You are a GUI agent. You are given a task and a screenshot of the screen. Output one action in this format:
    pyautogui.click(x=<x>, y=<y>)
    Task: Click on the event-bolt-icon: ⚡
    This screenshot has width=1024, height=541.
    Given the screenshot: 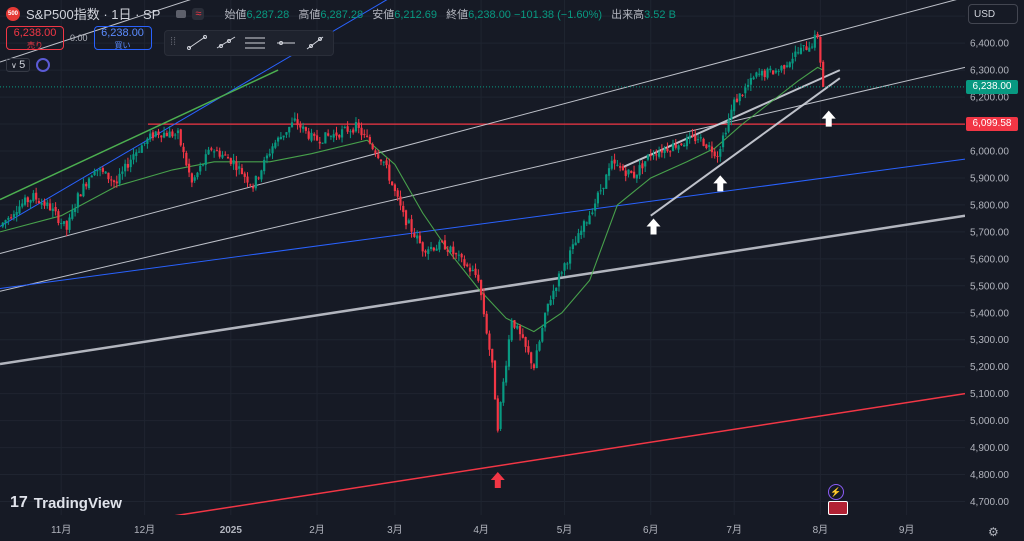 What is the action you would take?
    pyautogui.click(x=836, y=492)
    